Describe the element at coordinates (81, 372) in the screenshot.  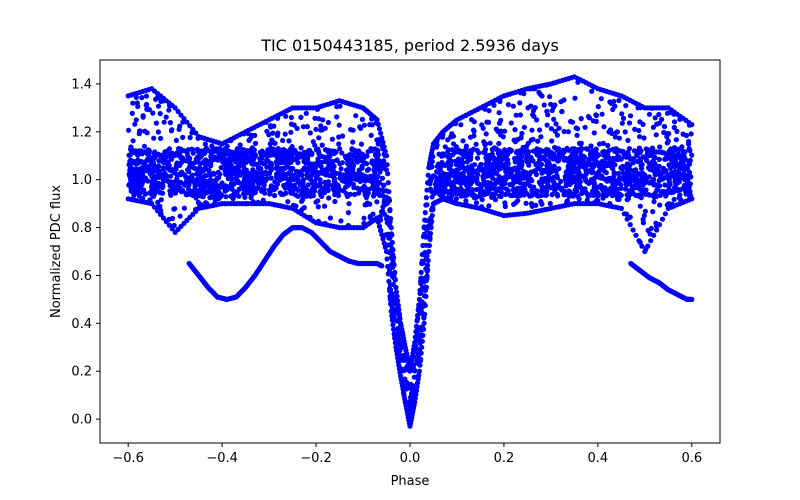
I see `y-tick-label: 0.2` at that location.